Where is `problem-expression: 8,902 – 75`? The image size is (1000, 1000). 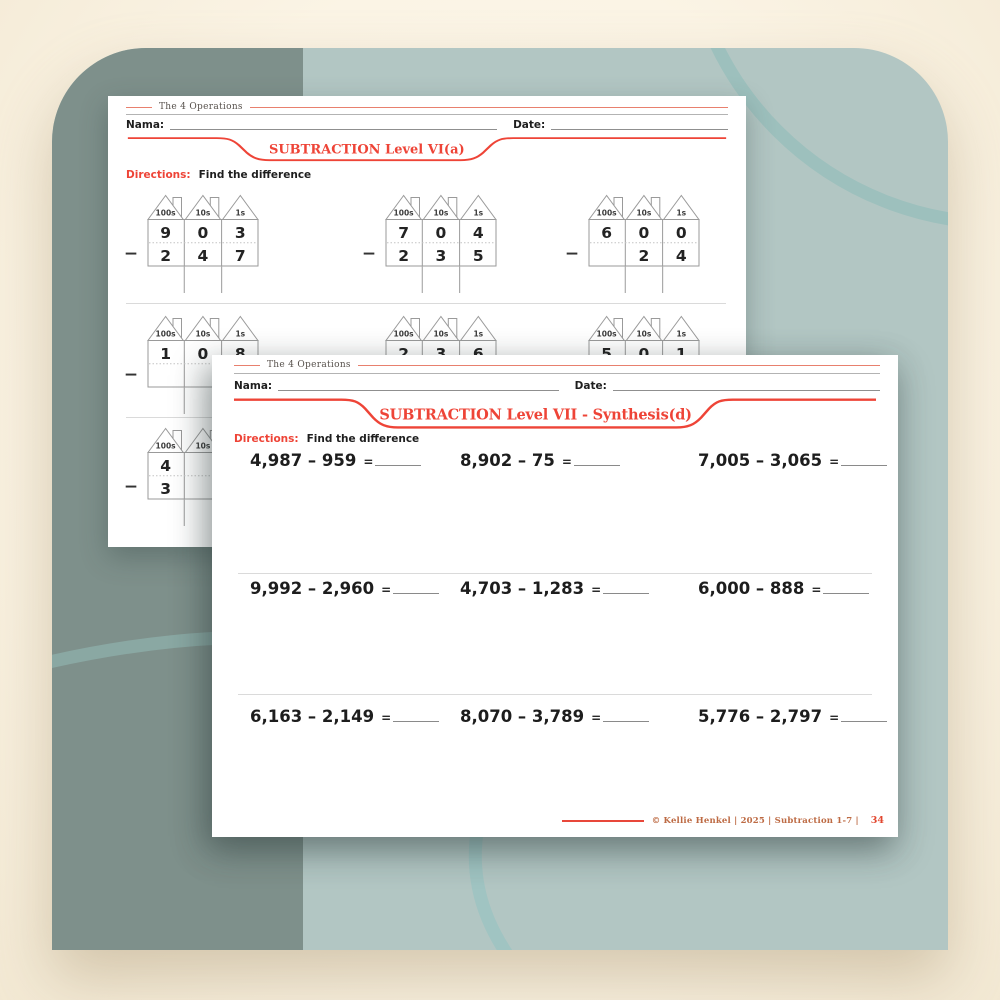
problem-expression: 8,902 – 75 is located at coordinates (507, 460).